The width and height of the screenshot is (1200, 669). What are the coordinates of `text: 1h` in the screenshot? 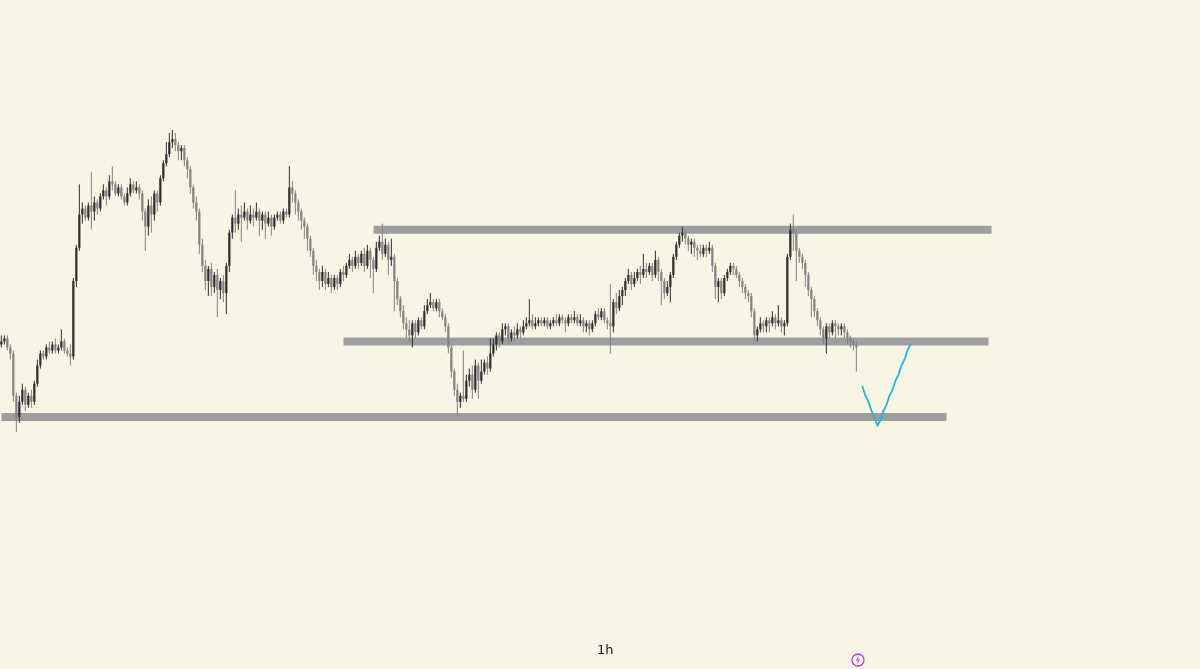 It's located at (605, 649).